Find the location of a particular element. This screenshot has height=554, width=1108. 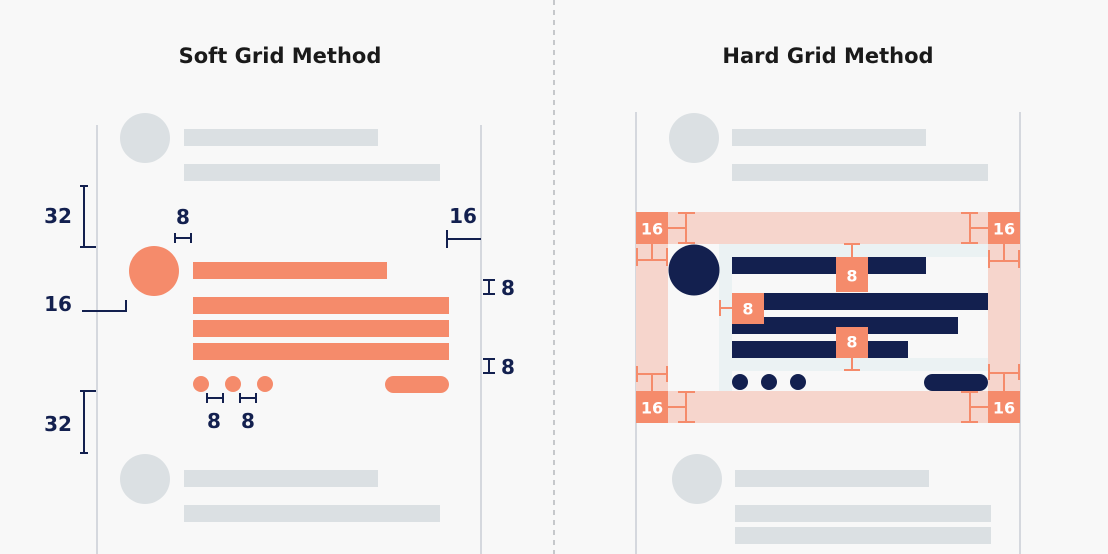

soft-title: Soft Grid Method is located at coordinates (280, 56).